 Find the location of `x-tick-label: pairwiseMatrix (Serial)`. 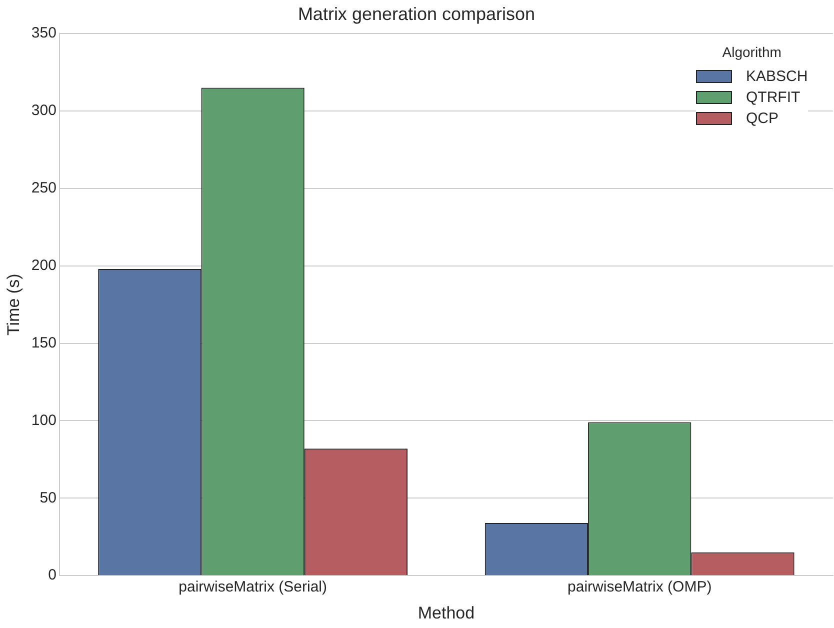

x-tick-label: pairwiseMatrix (Serial) is located at coordinates (253, 587).